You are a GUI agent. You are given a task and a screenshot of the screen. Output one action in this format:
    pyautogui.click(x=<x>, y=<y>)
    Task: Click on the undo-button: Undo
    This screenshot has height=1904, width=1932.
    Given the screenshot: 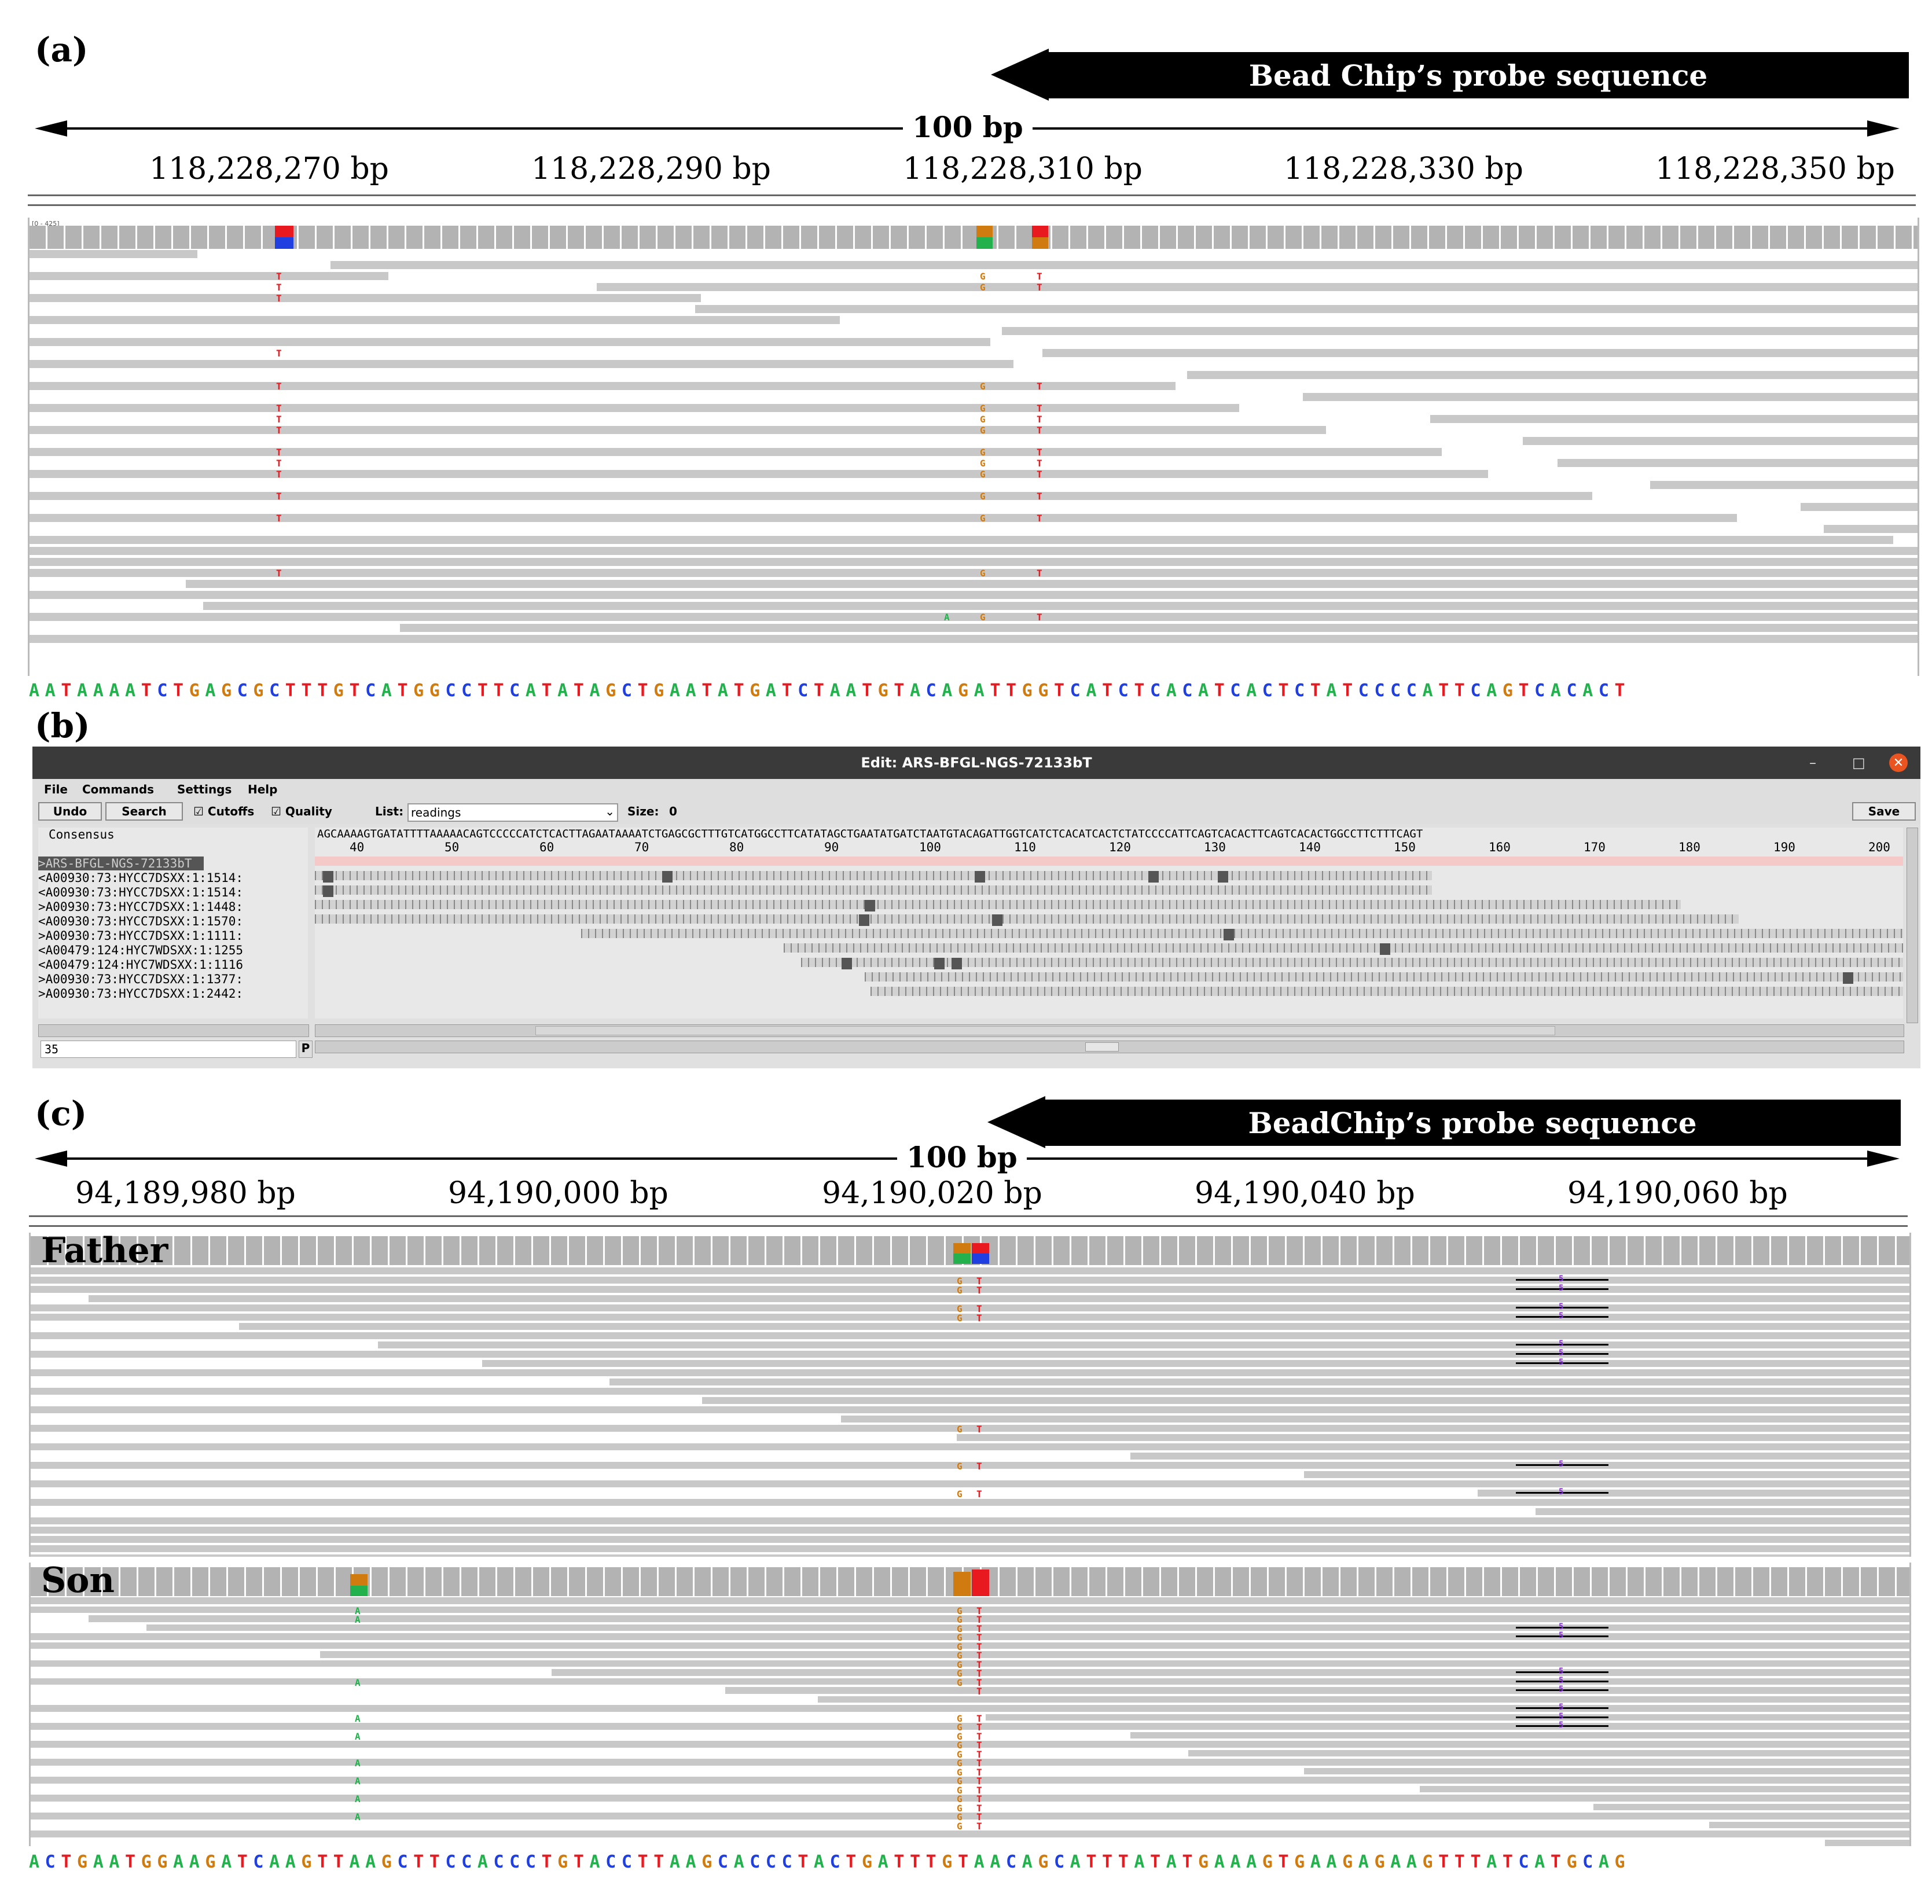 What is the action you would take?
    pyautogui.click(x=70, y=811)
    